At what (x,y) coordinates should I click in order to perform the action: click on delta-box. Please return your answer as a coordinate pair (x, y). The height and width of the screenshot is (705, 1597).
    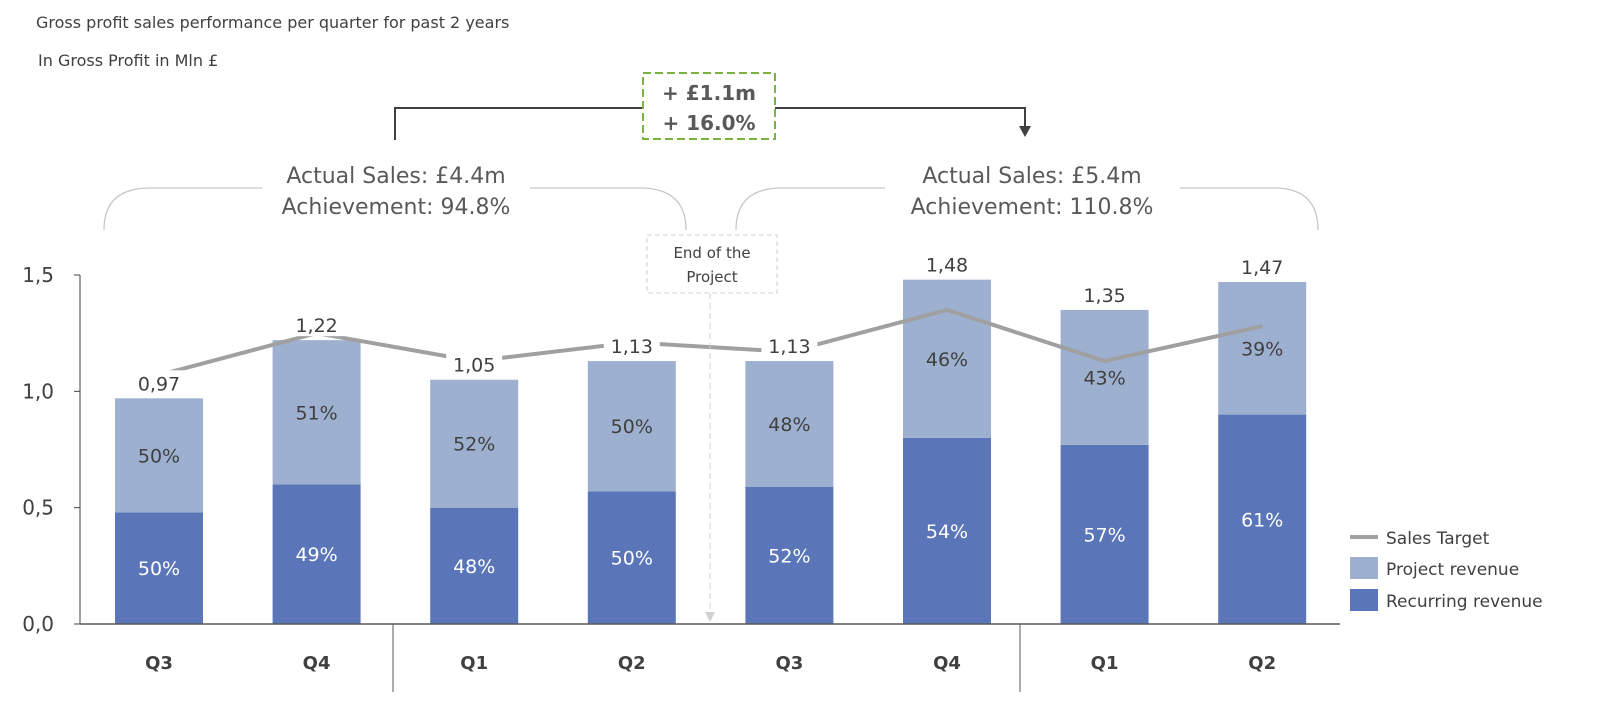
    Looking at the image, I should click on (709, 106).